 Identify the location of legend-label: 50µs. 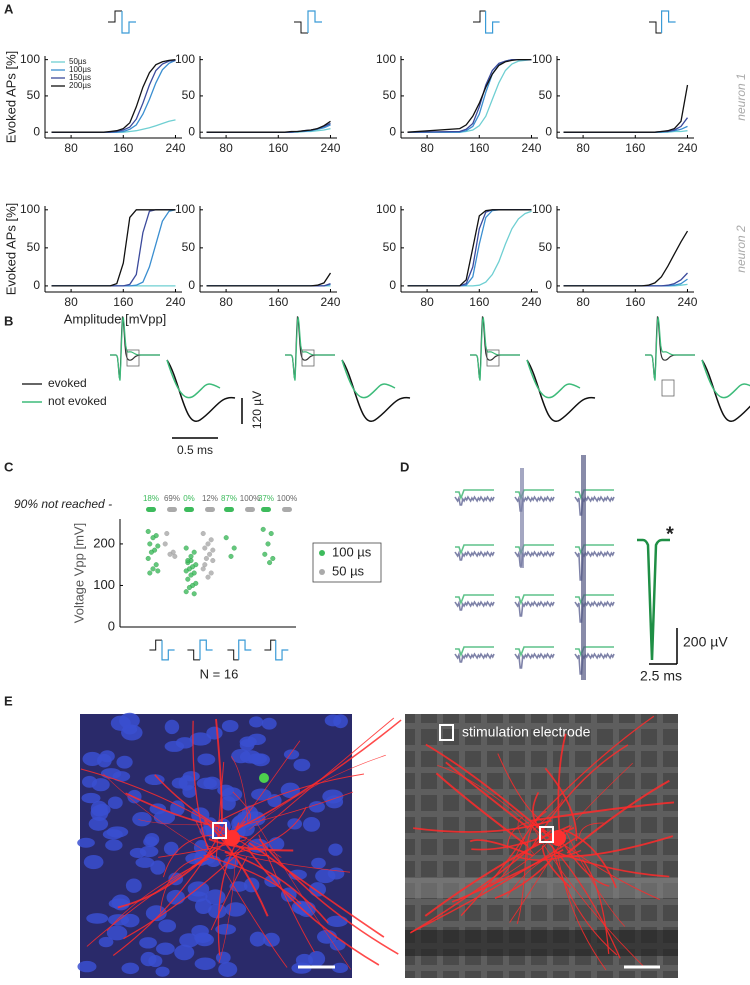
(78, 61).